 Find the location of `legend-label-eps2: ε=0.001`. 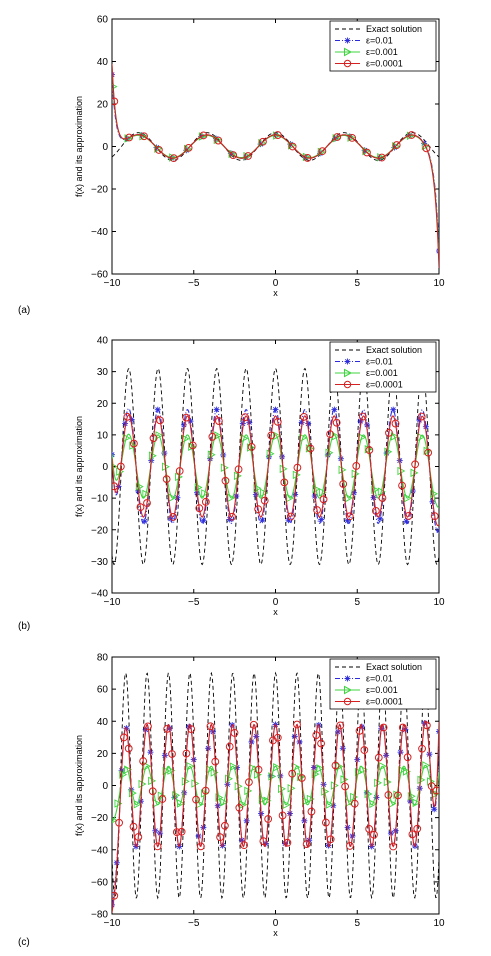

legend-label-eps2: ε=0.001 is located at coordinates (382, 373).